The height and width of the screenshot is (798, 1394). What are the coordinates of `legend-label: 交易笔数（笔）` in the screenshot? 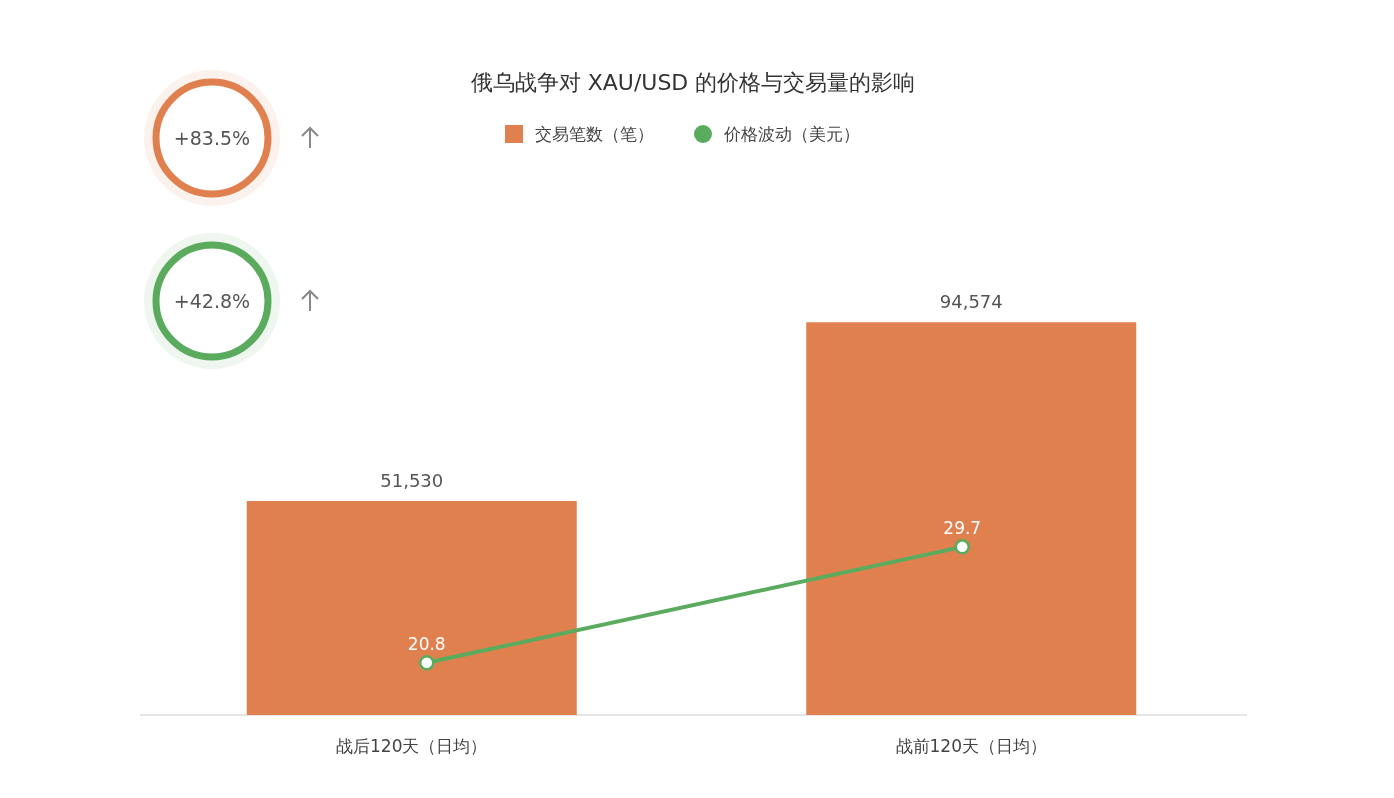 It's located at (594, 134).